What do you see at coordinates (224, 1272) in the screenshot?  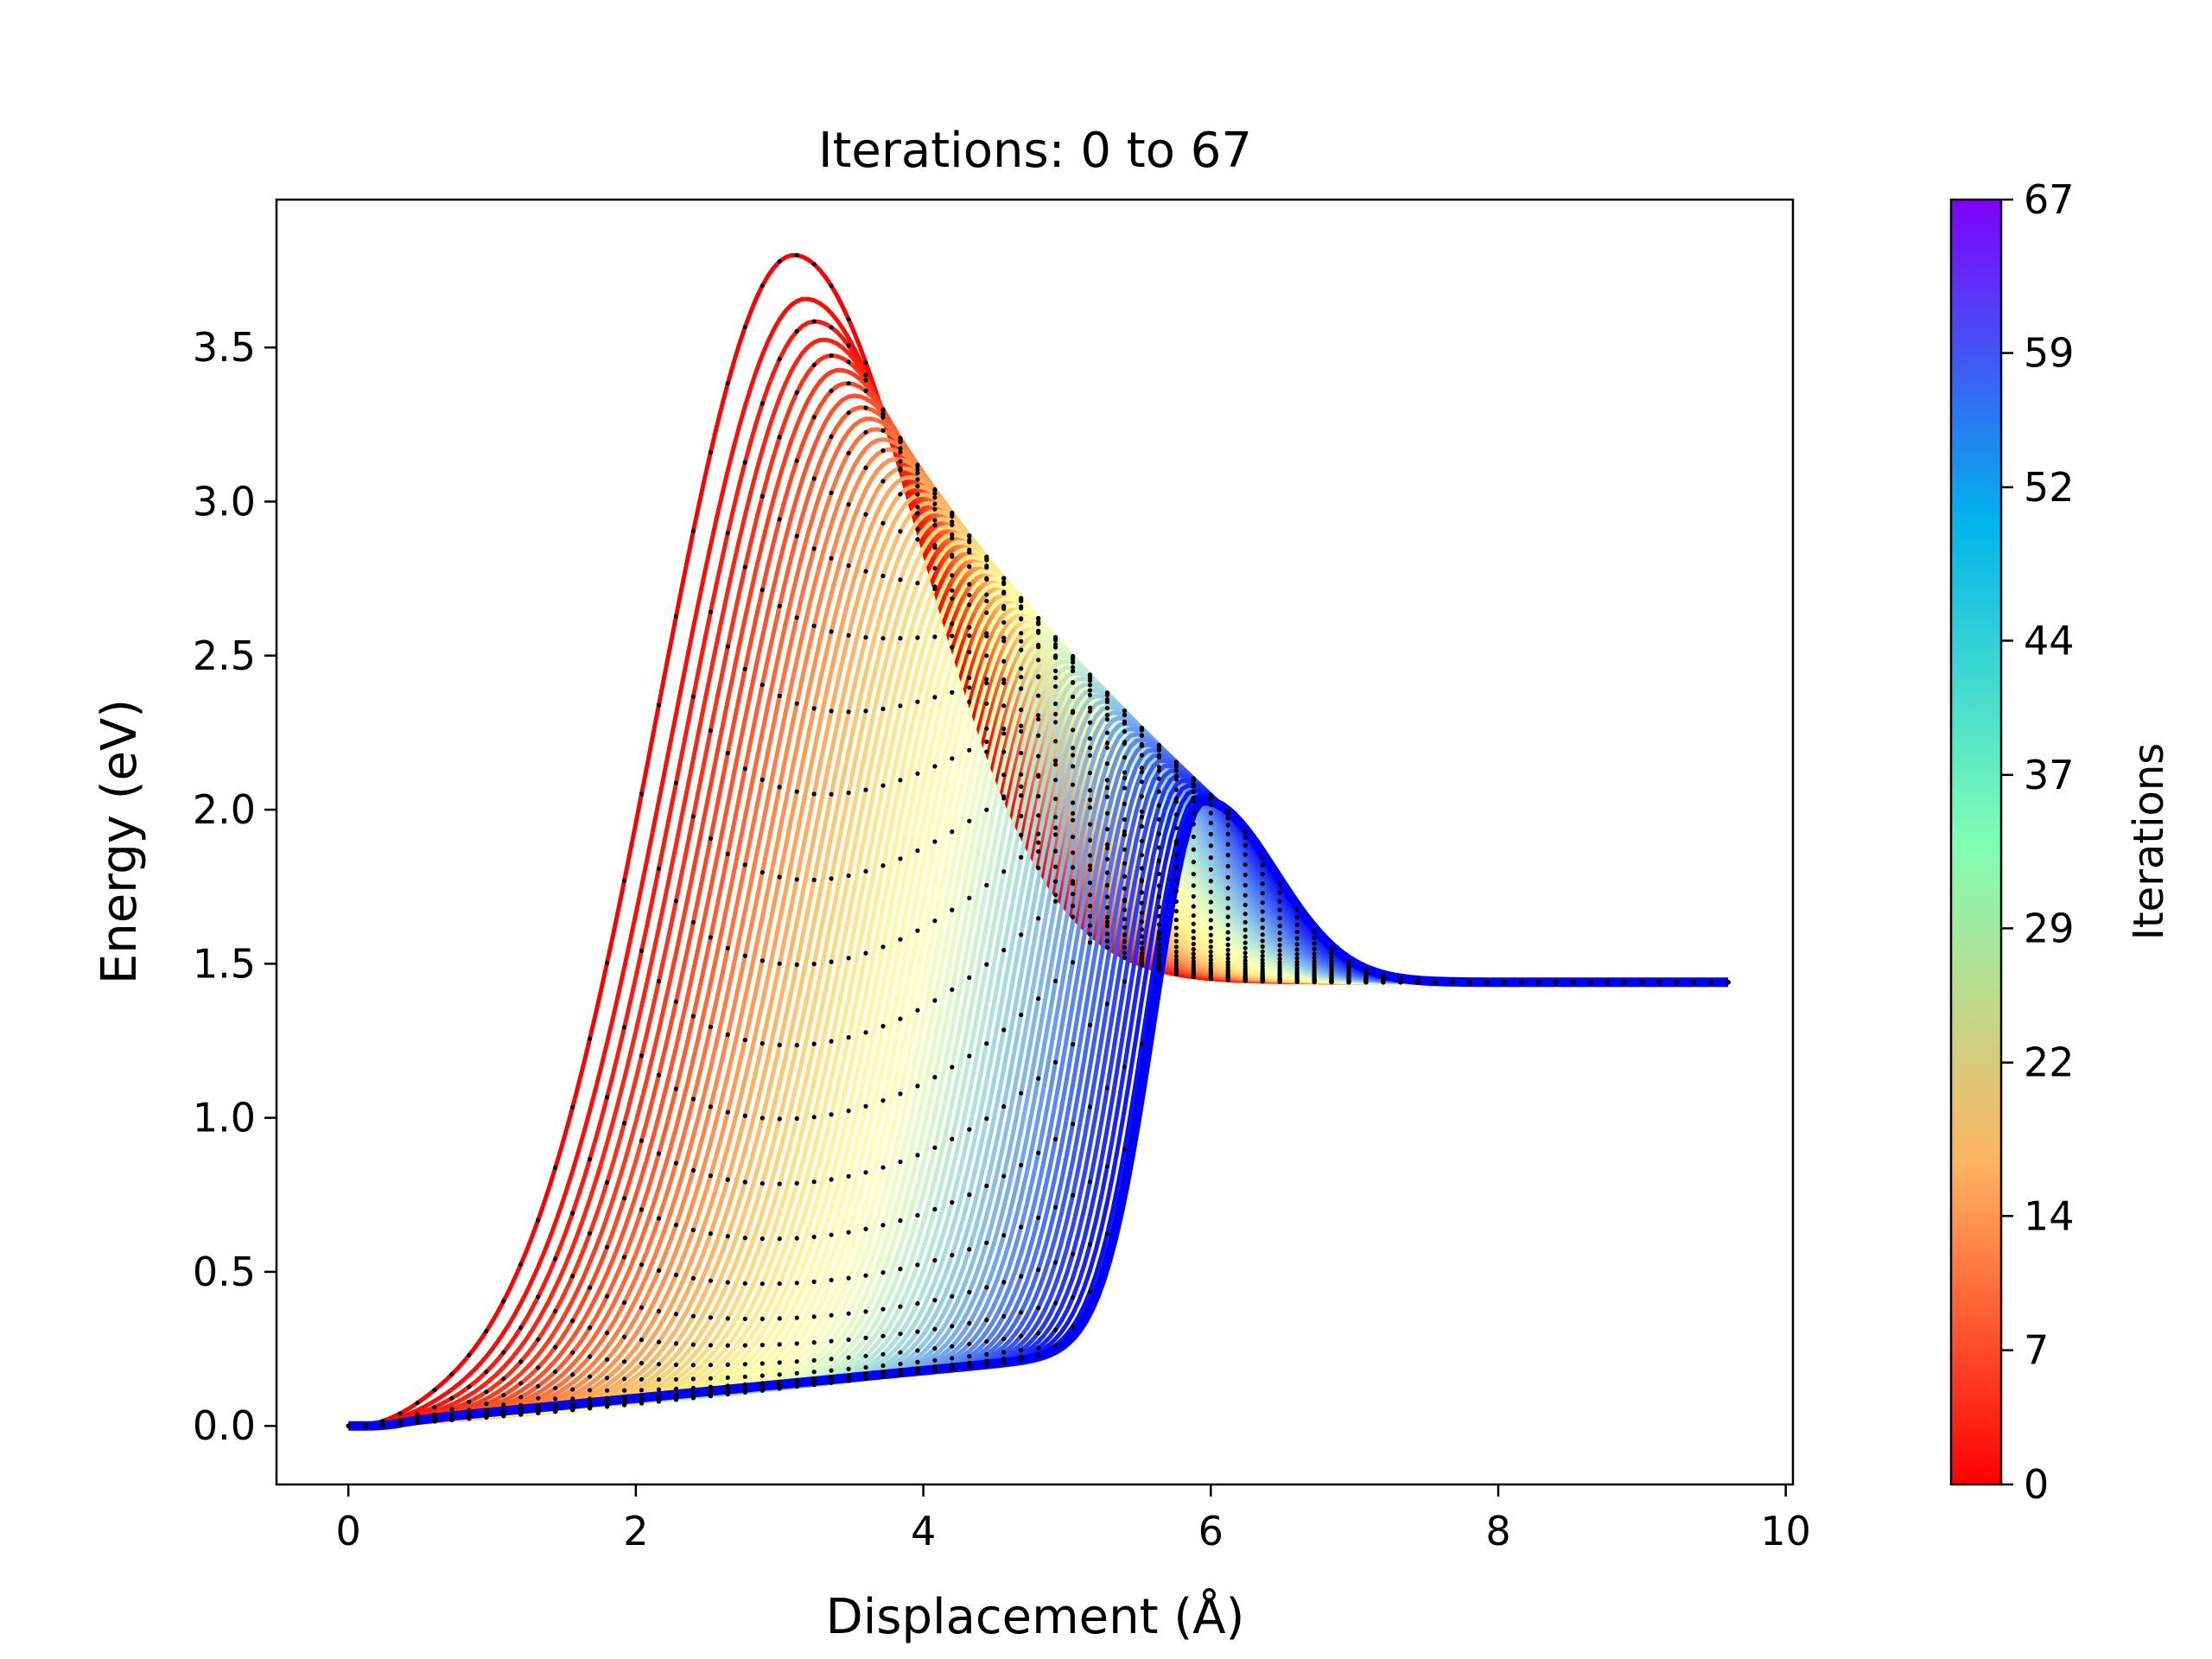 I see `y-tick-label: 0.5` at bounding box center [224, 1272].